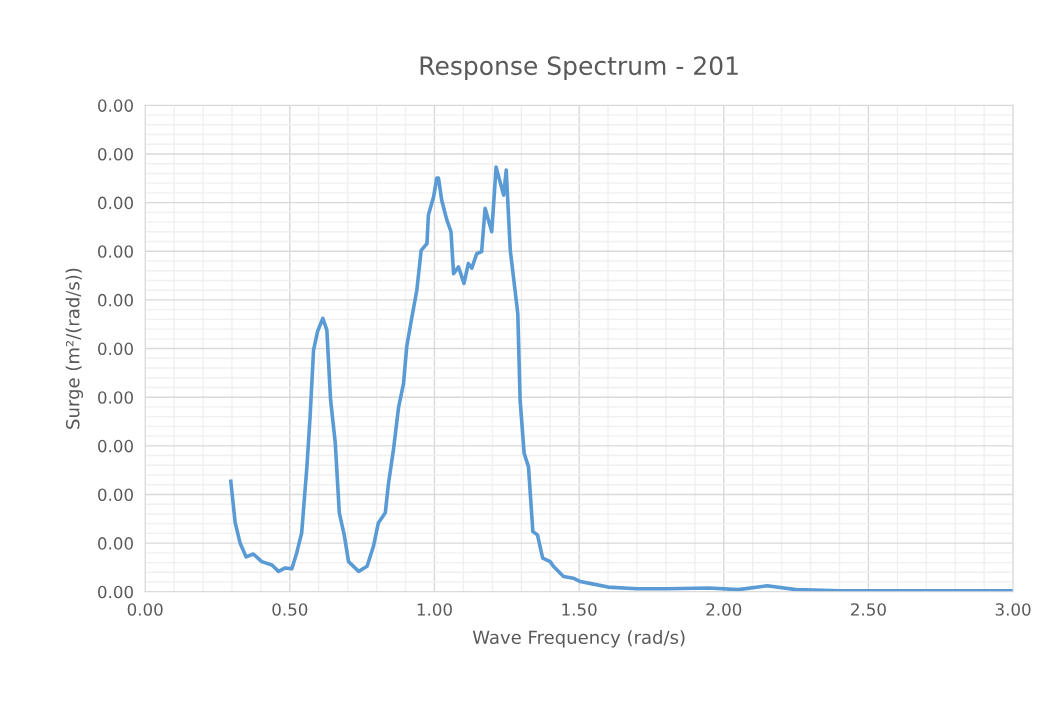 Image resolution: width=1052 pixels, height=707 pixels. Describe the element at coordinates (579, 609) in the screenshot. I see `x-tick-label: 1.50` at that location.